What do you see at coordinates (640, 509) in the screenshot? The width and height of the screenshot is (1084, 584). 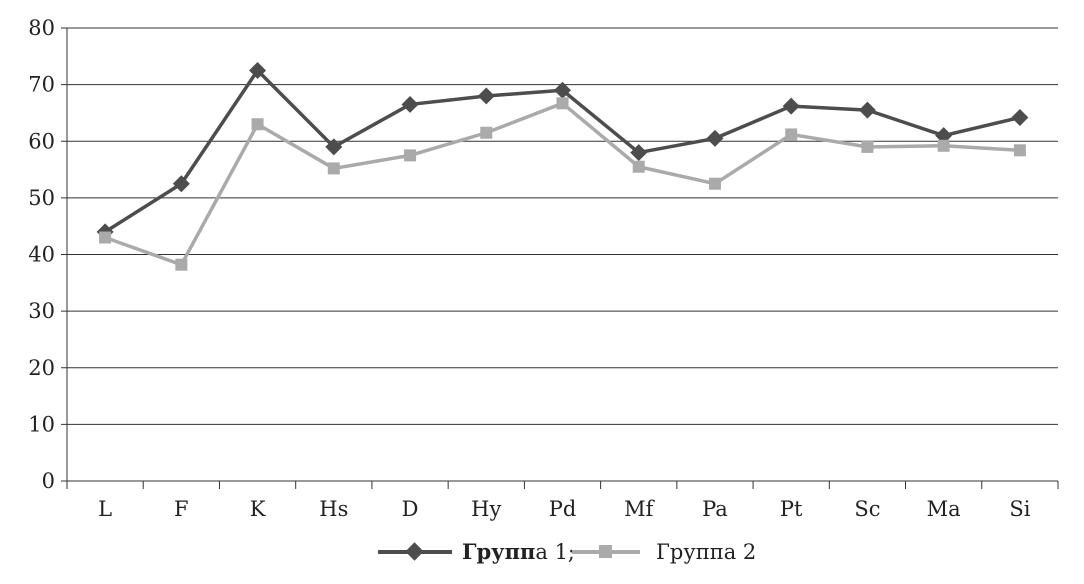 I see `x-tick-label: Mf` at bounding box center [640, 509].